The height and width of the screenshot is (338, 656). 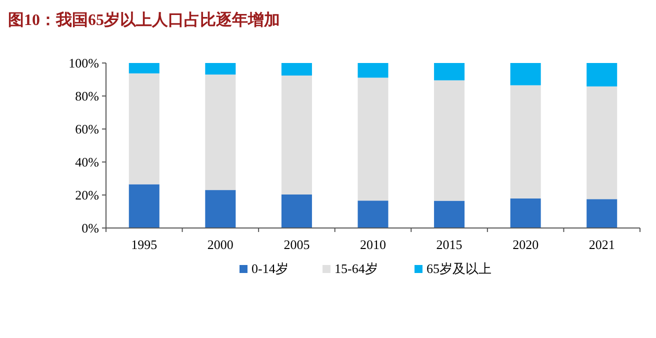 I want to click on y-tick-label: 20%, so click(x=87, y=195).